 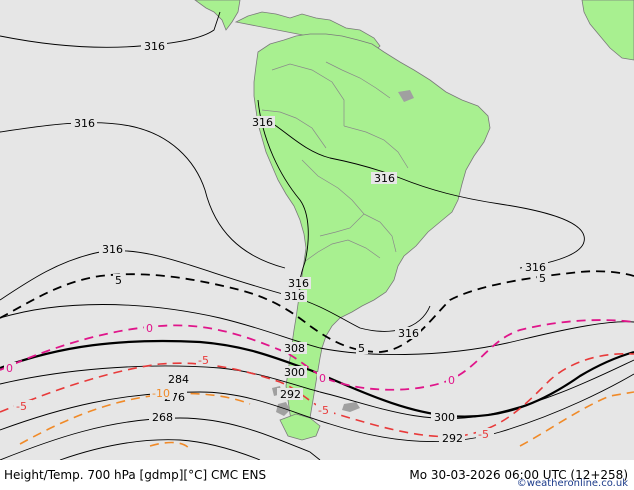 What do you see at coordinates (351, 407) in the screenshot?
I see `falklands` at bounding box center [351, 407].